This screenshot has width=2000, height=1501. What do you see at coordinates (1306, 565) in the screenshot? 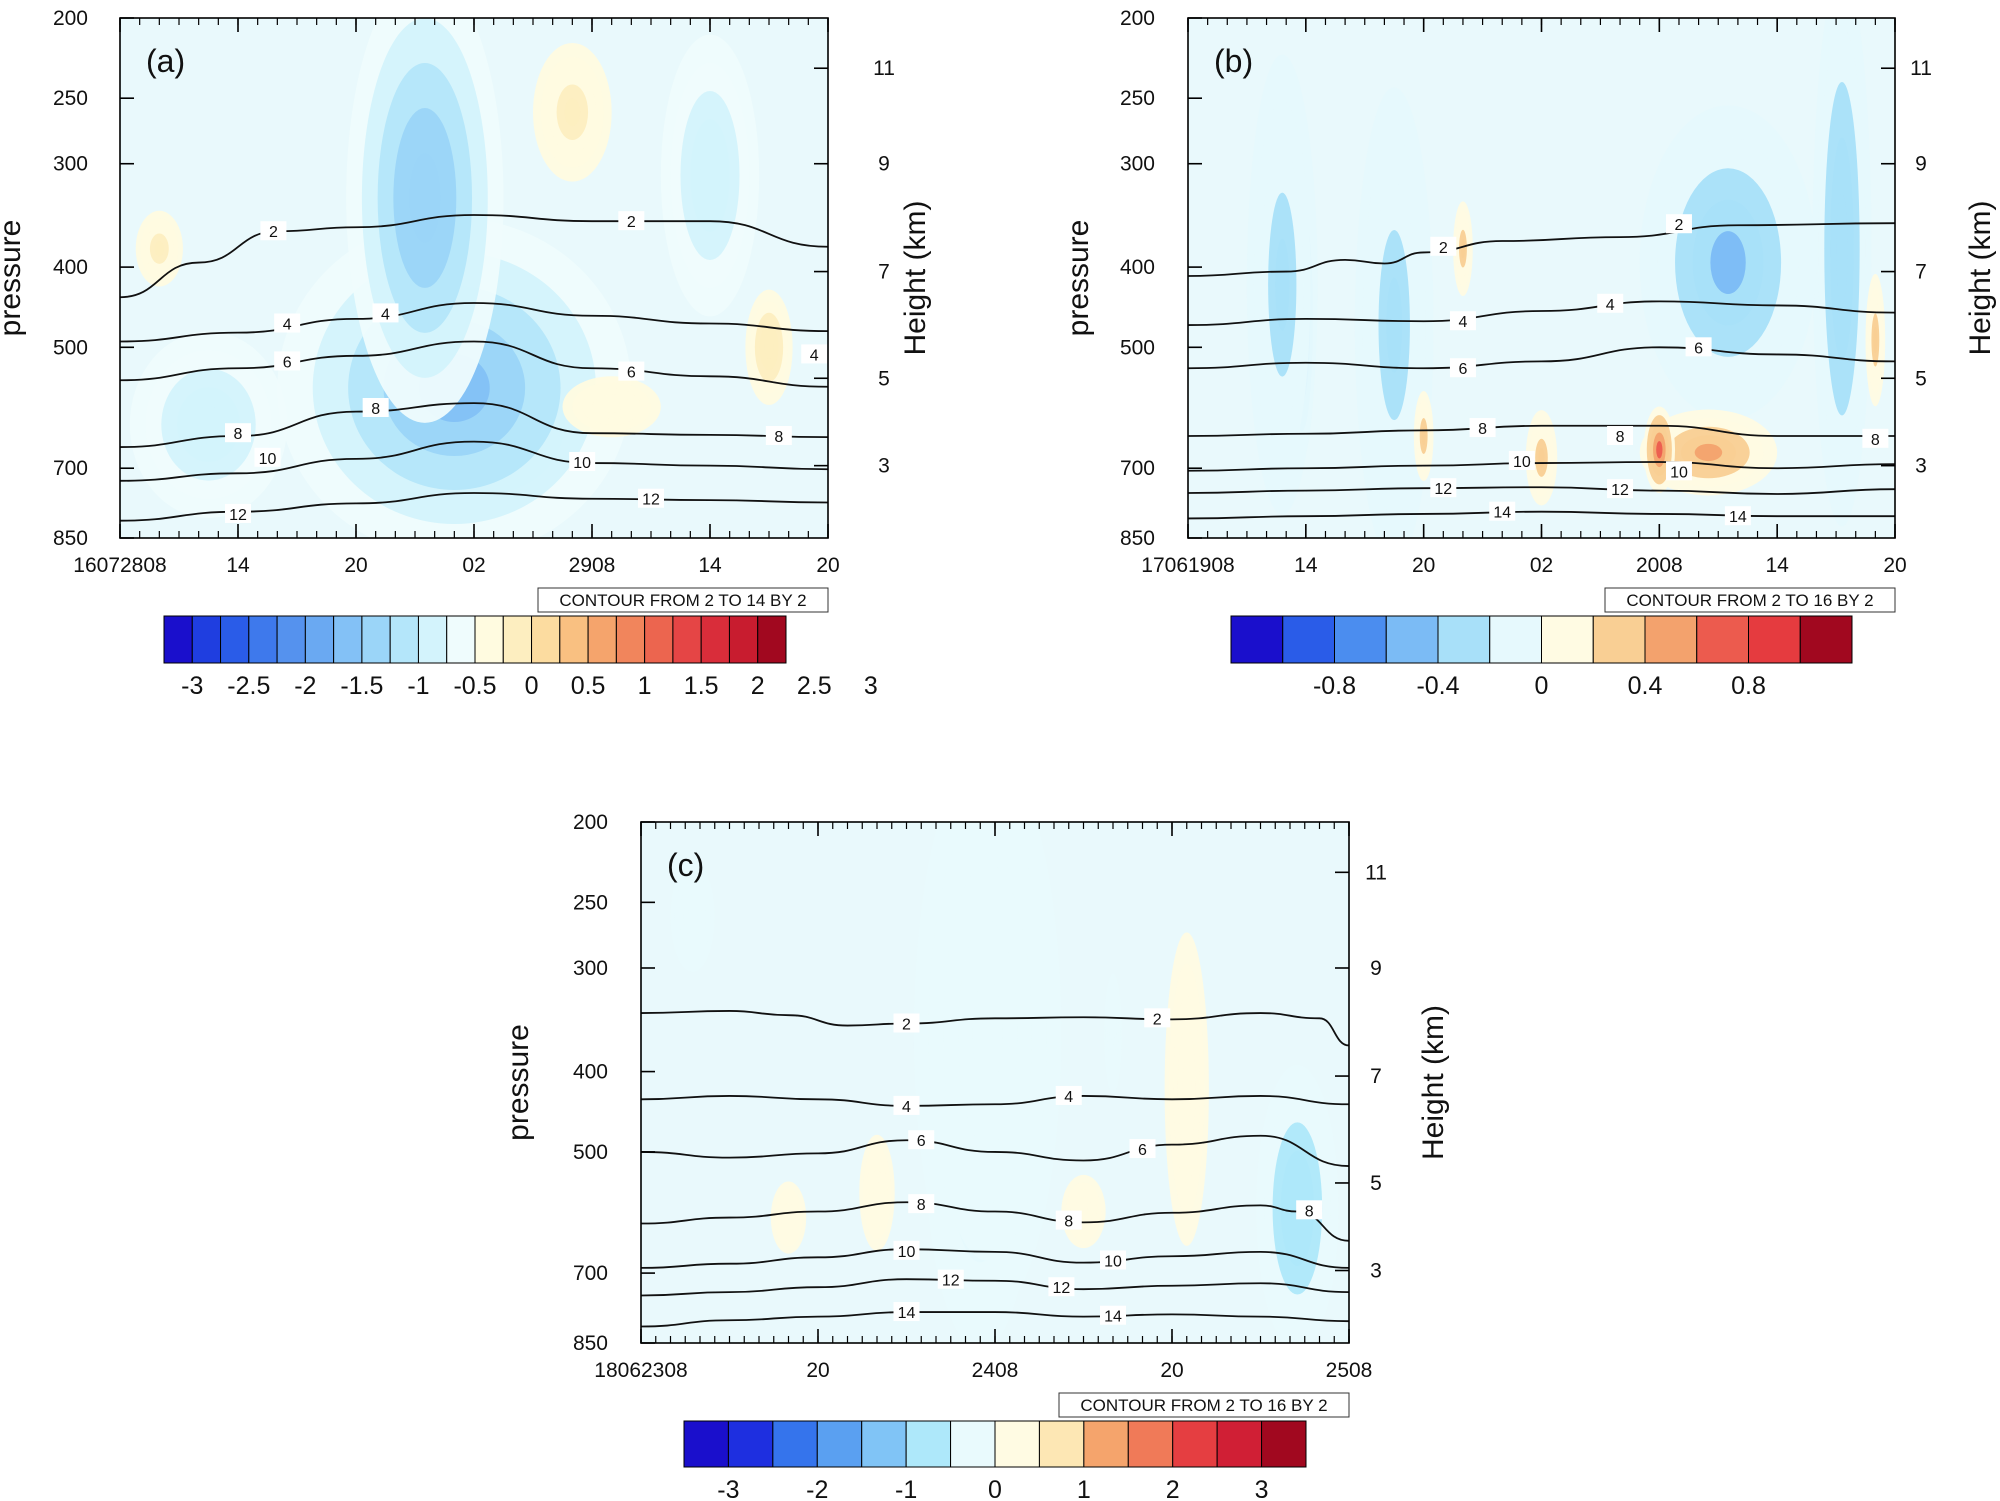
I see `time-tick-label: 14` at bounding box center [1306, 565].